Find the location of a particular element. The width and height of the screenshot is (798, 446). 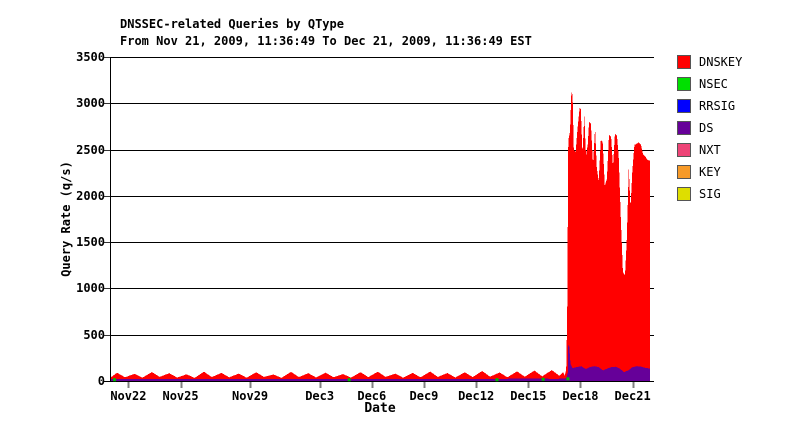

x-tick-label: Dec18 is located at coordinates (580, 396).